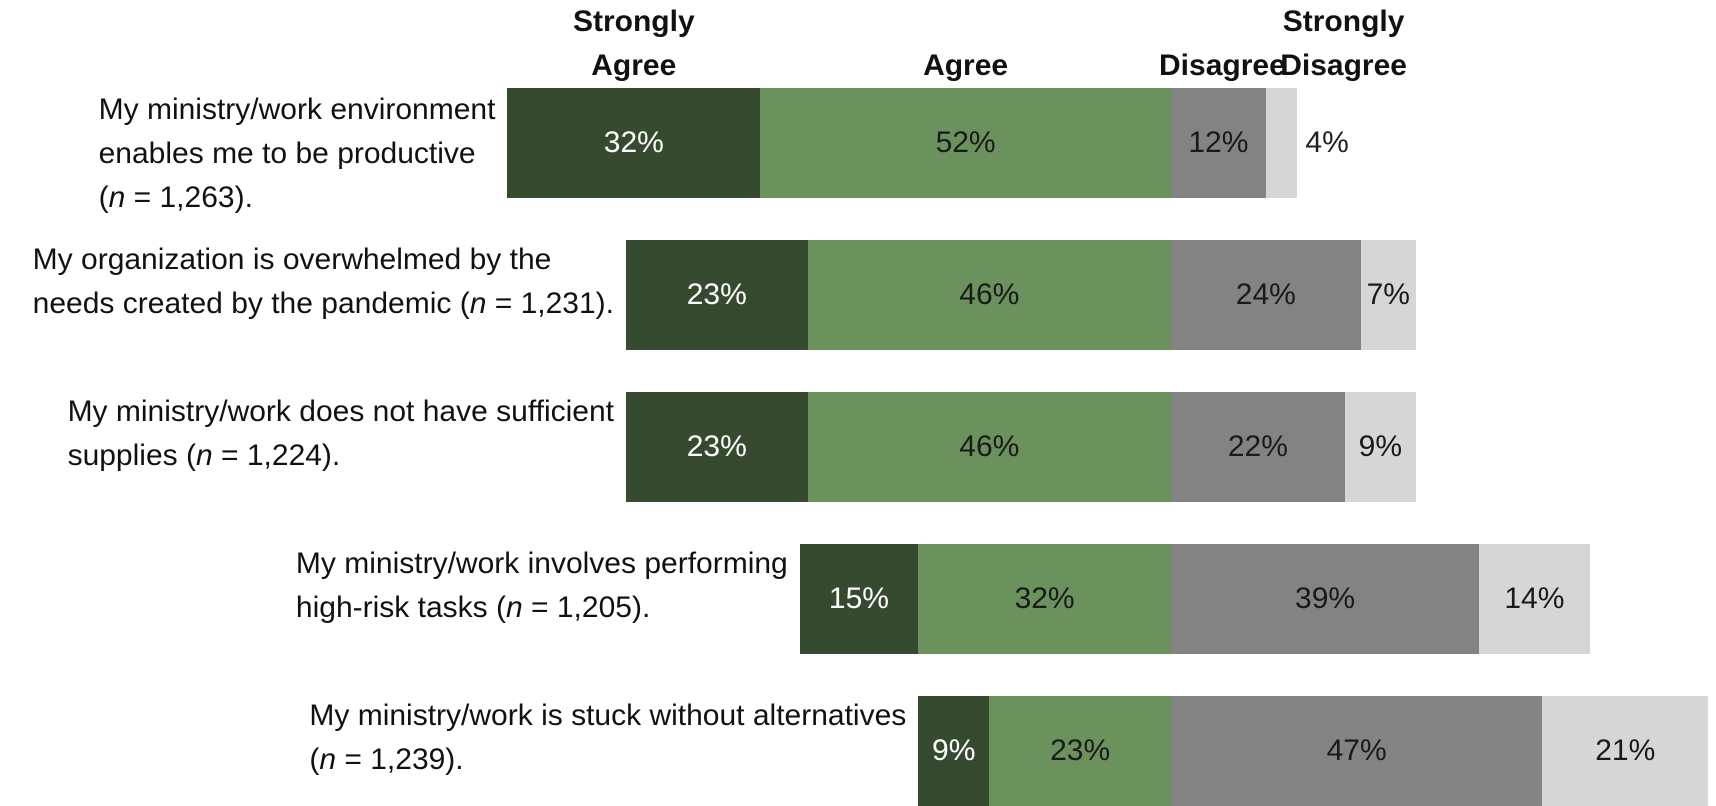  I want to click on data-label-strongly-agree: 9%, so click(954, 750).